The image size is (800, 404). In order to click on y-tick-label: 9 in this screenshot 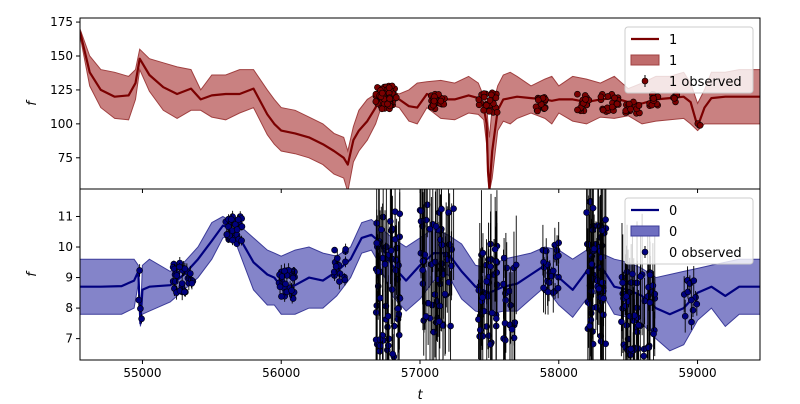, I will do `click(69, 278)`.